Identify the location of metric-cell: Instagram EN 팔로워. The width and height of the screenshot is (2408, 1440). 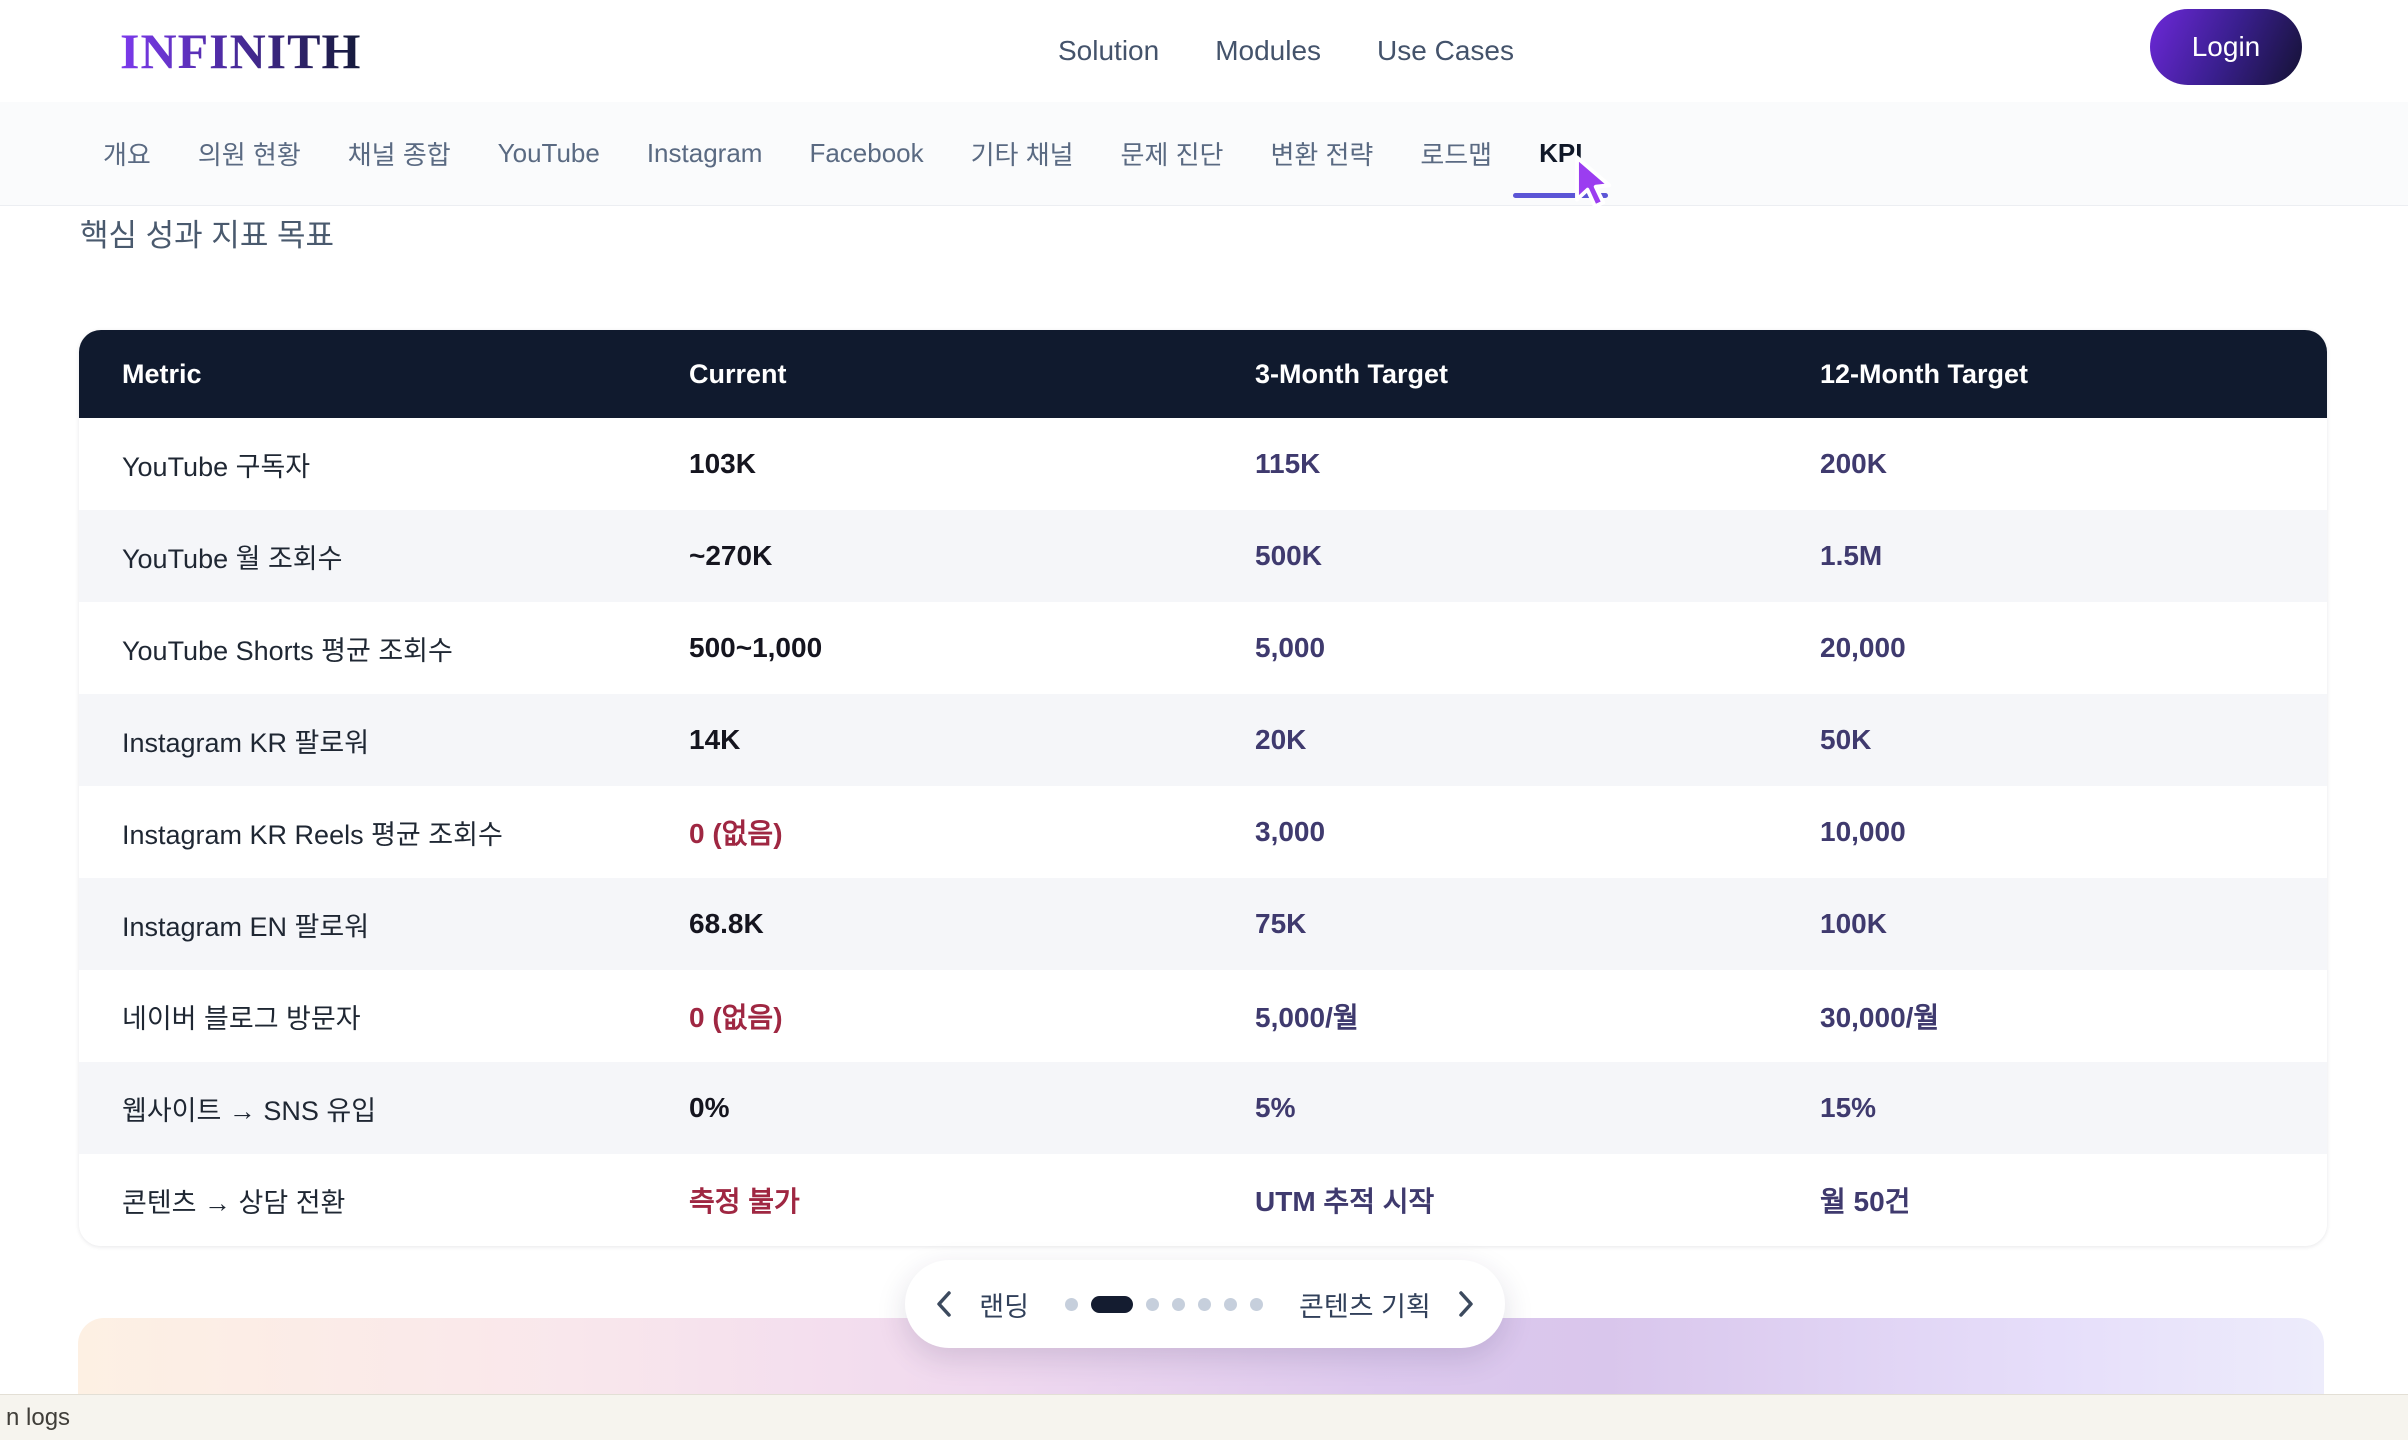
(246, 926).